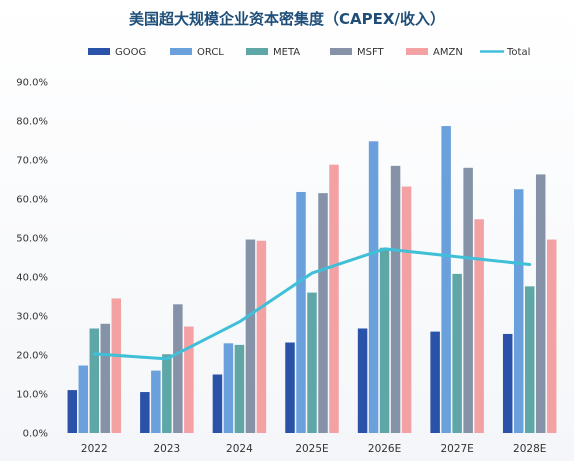 This screenshot has width=574, height=461. What do you see at coordinates (448, 52) in the screenshot?
I see `legend-label-amzn: AMZN` at bounding box center [448, 52].